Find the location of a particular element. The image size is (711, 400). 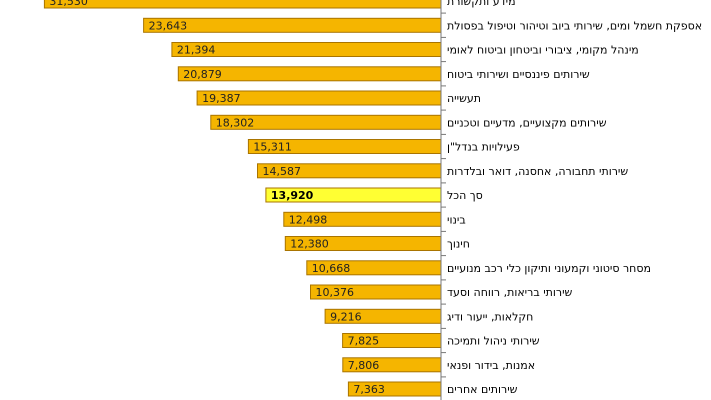

data-label: 12,498 is located at coordinates (308, 219).